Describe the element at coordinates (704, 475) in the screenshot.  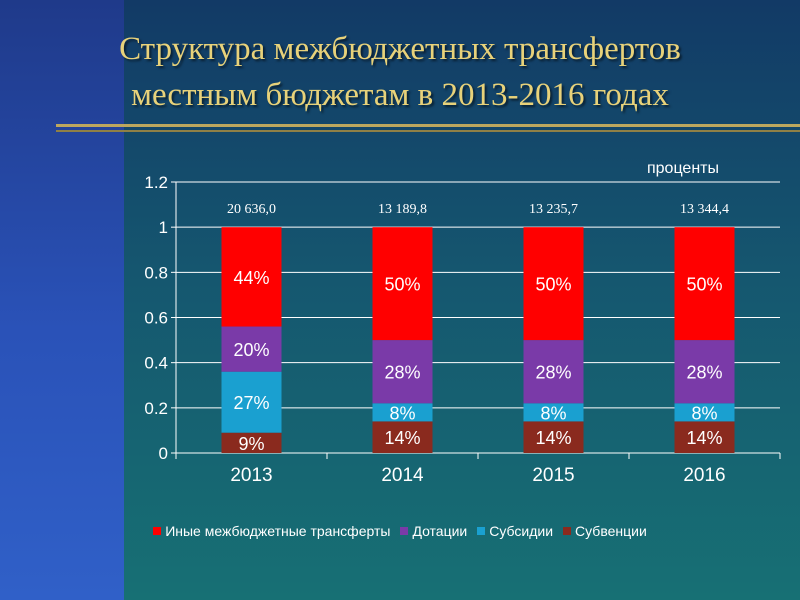
I see `x-tick-label: 2016` at that location.